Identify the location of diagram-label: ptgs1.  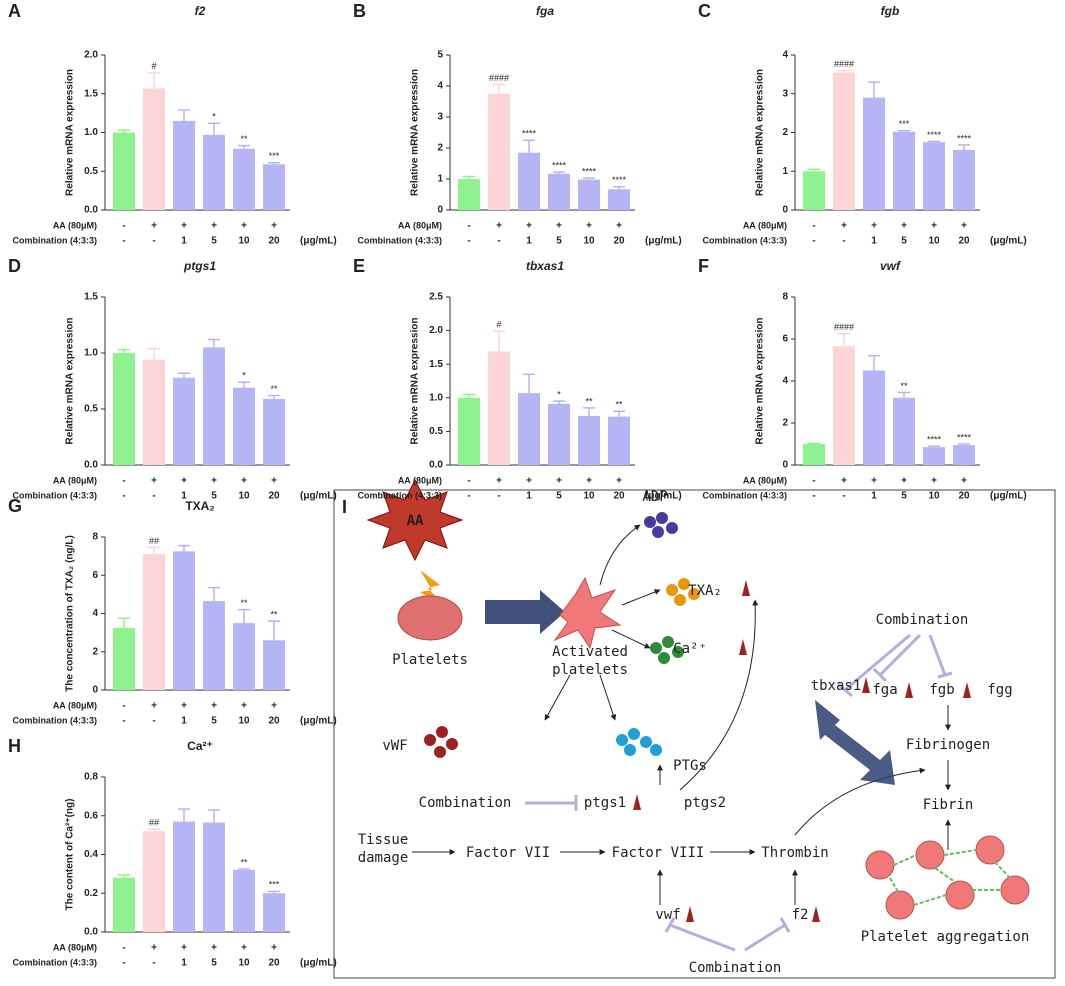
(605, 803).